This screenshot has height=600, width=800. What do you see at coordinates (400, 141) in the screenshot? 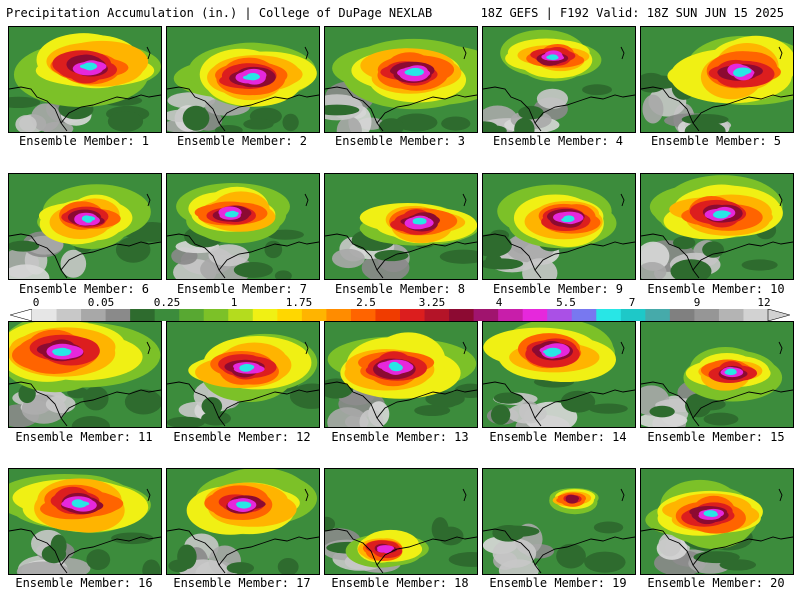
I see `ensemble-member-label-3: Ensemble Member: 3` at bounding box center [400, 141].